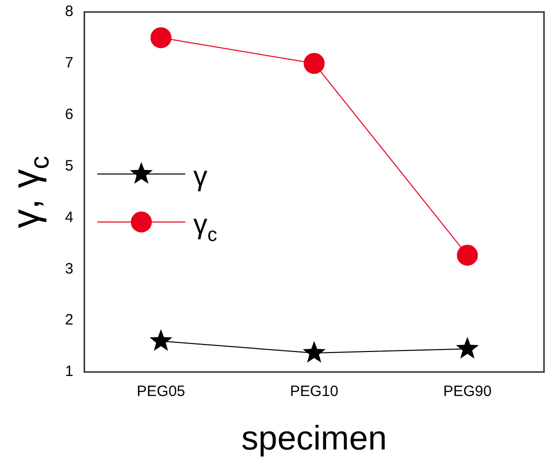  Describe the element at coordinates (314, 391) in the screenshot. I see `x-tick-label: PEG10` at that location.